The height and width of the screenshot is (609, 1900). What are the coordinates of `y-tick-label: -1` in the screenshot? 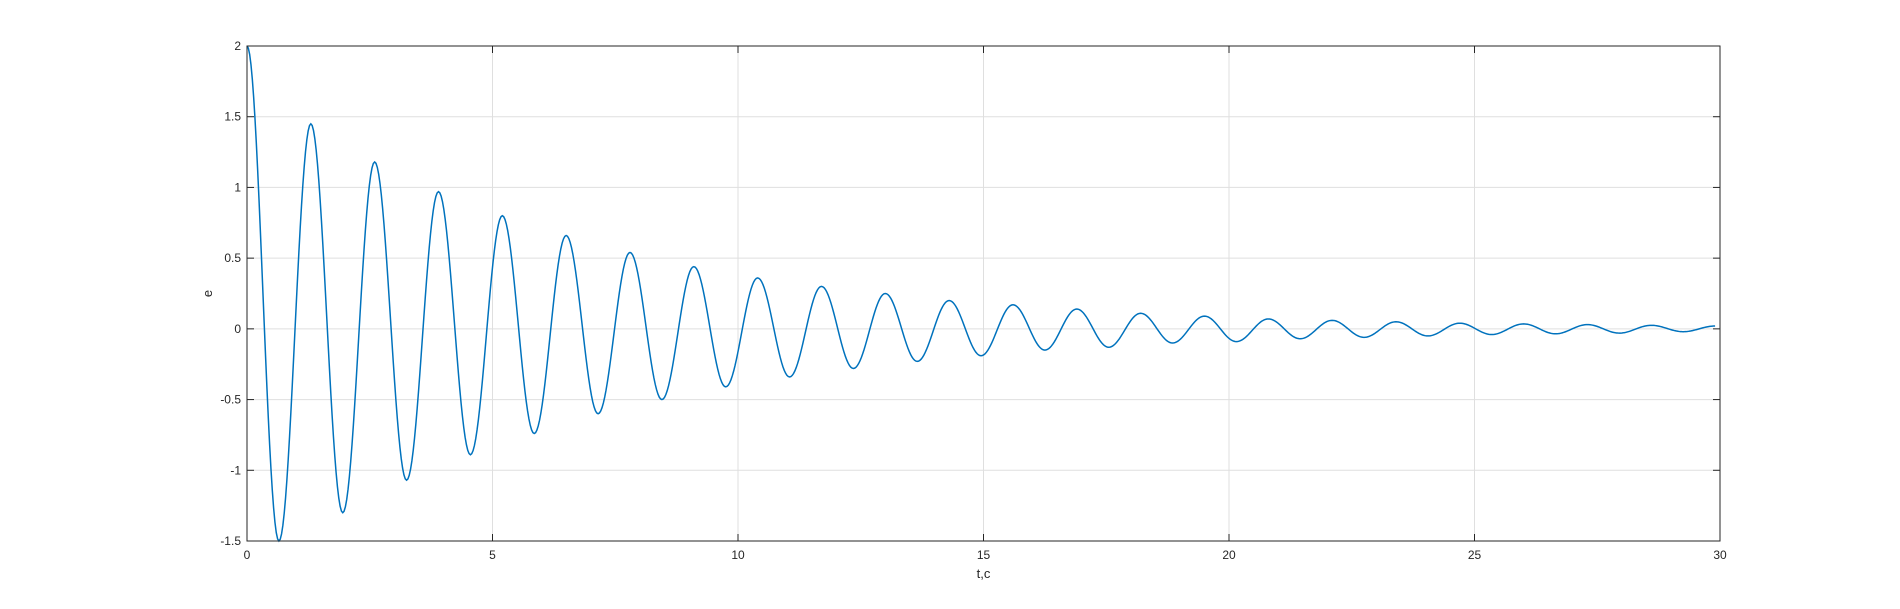 It's located at (235, 470).